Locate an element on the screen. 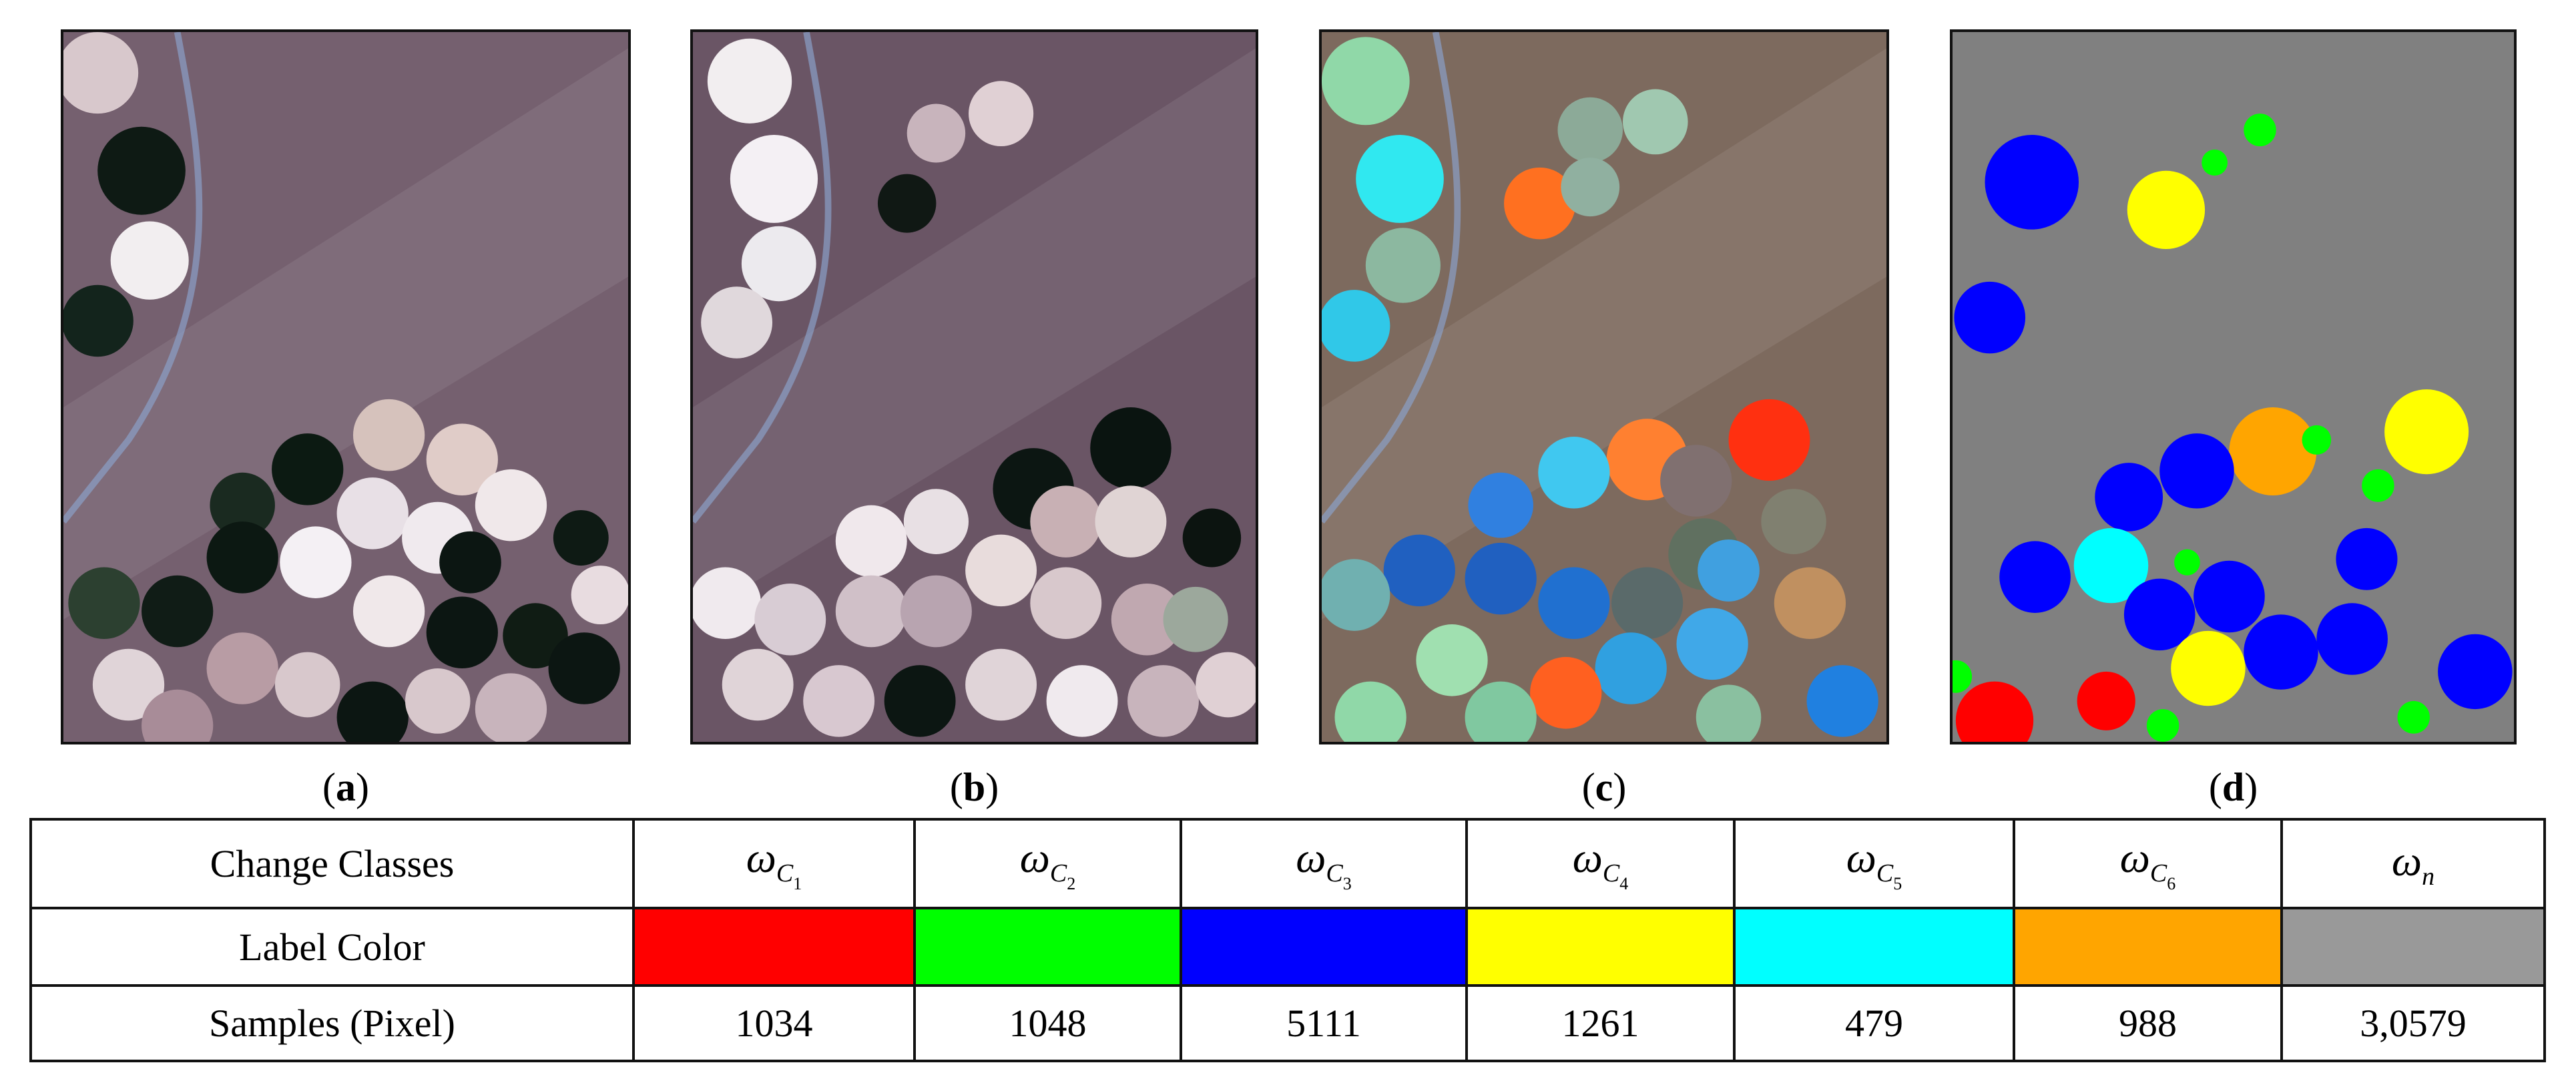 This screenshot has width=2576, height=1081. sample-count: 988 is located at coordinates (2148, 1023).